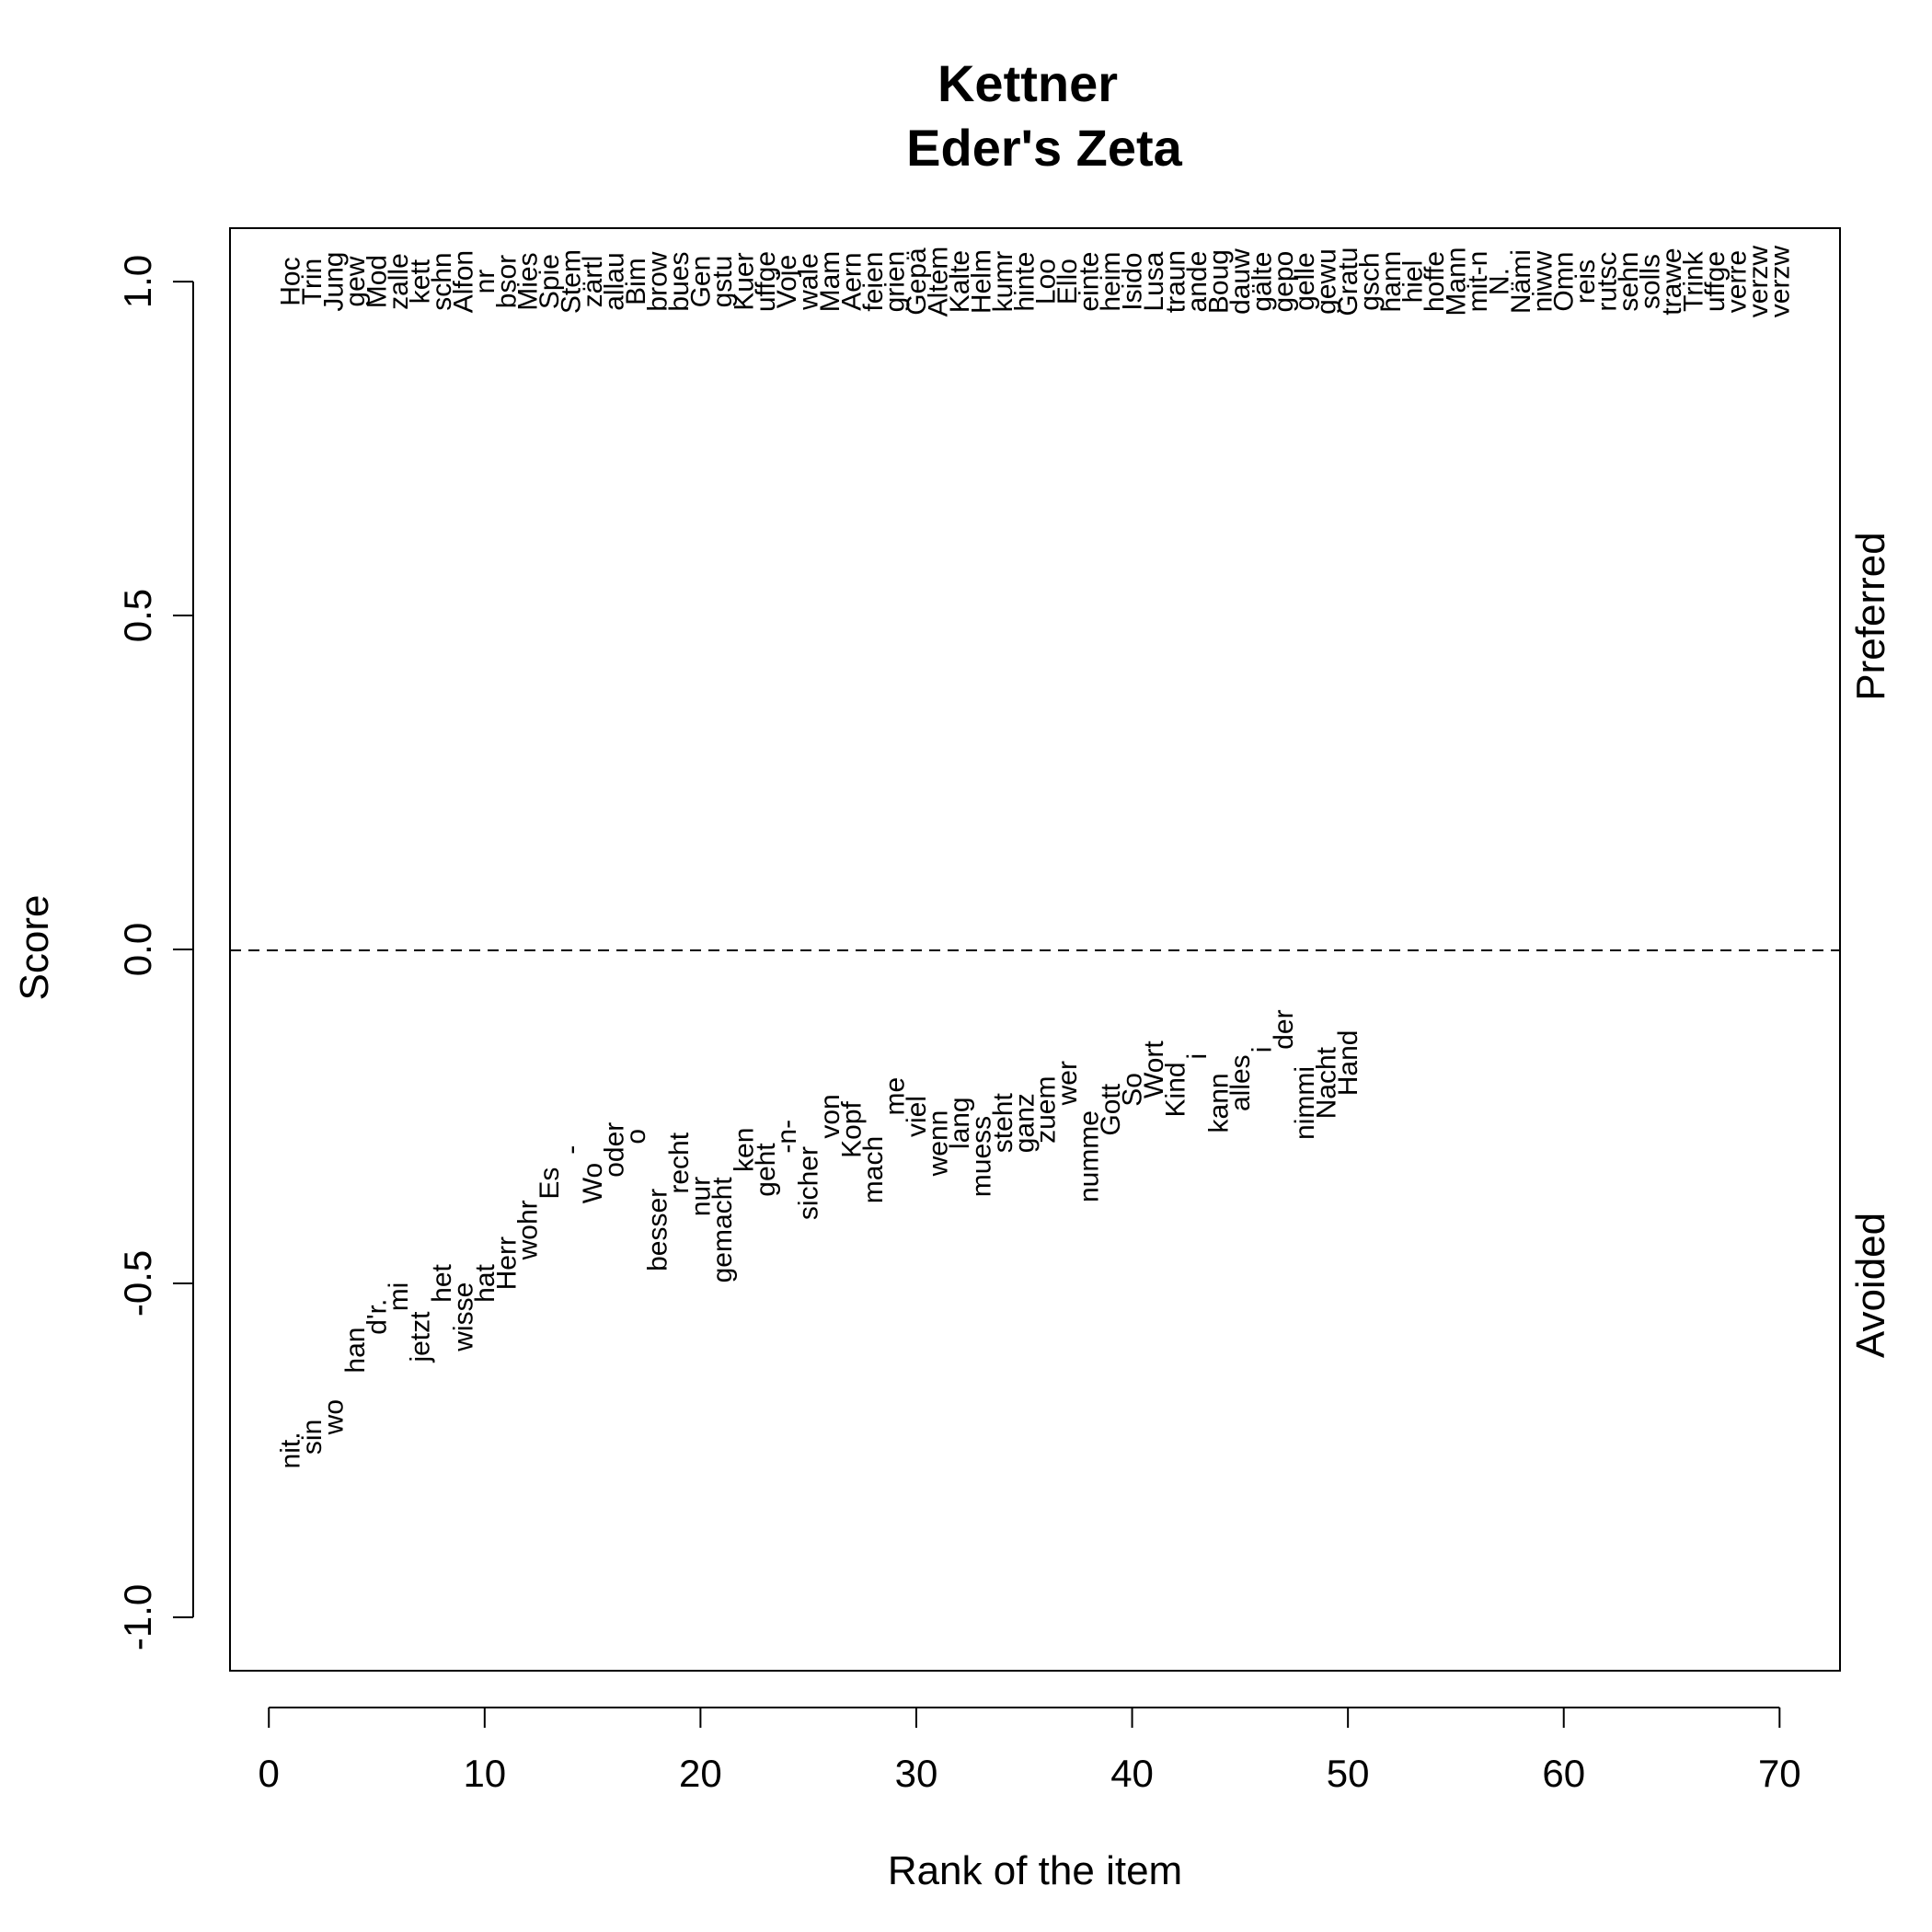 The image size is (1932, 1932). I want to click on data-point-label: hann, so click(1391, 282).